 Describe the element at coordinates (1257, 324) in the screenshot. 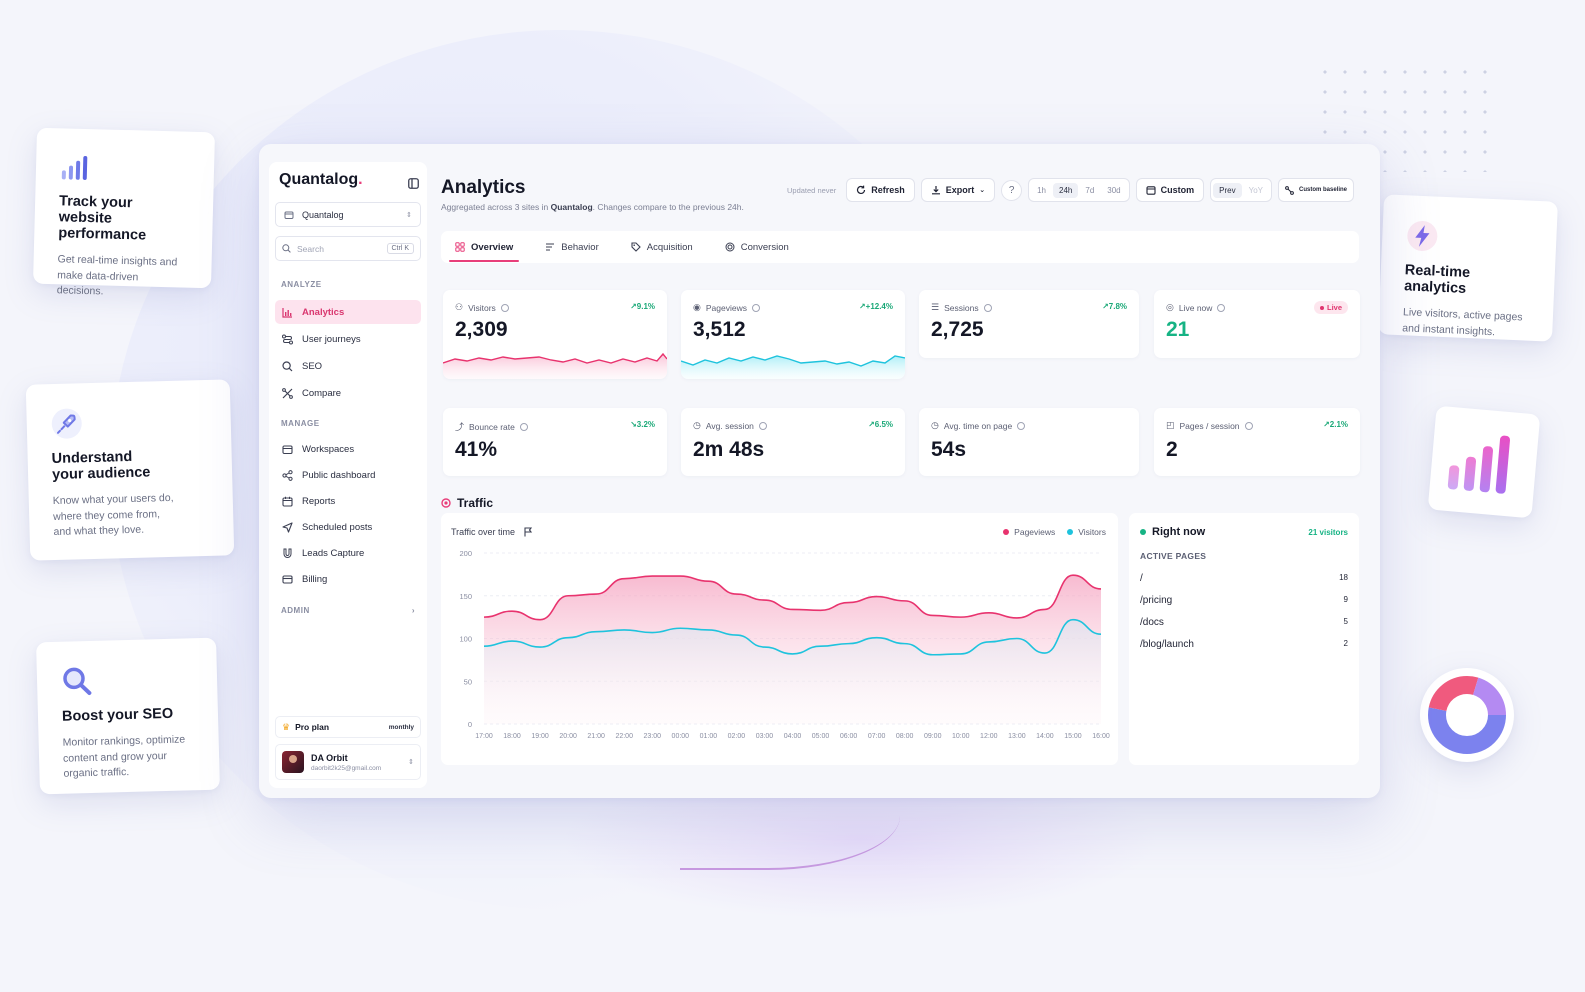

I see `kpi-card-live-now: ◎ Live now Live 21` at that location.